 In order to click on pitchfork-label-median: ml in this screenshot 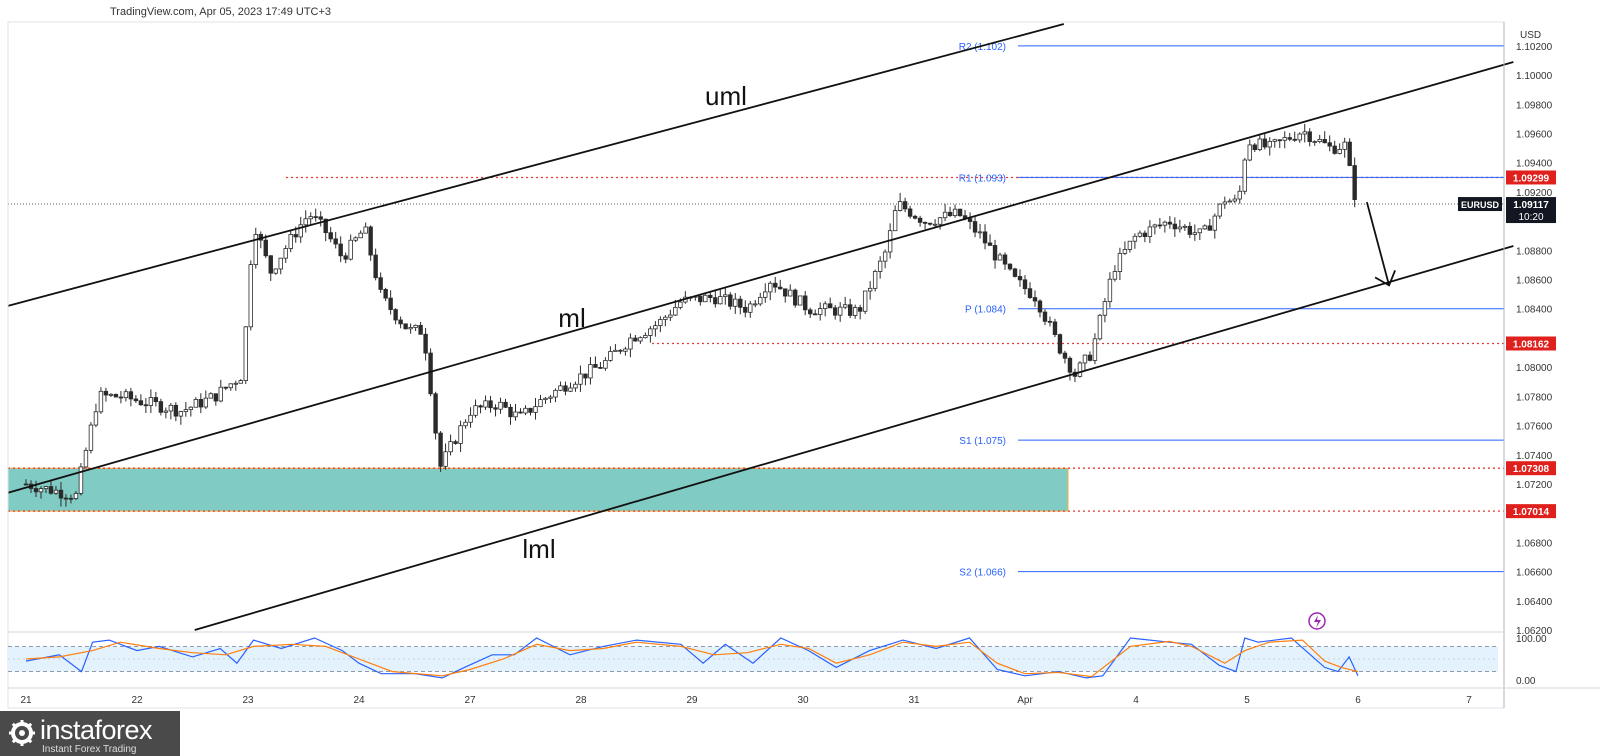, I will do `click(571, 318)`.